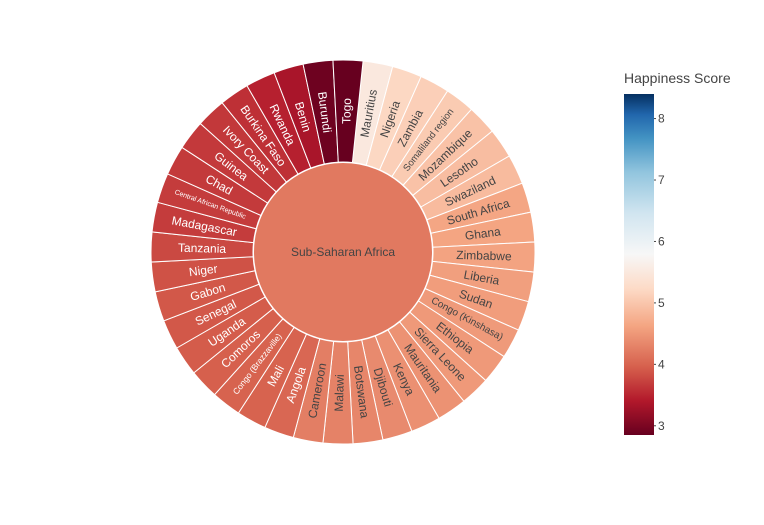 This screenshot has height=525, width=764. What do you see at coordinates (661, 303) in the screenshot?
I see `colorbar-tick-label: 5` at bounding box center [661, 303].